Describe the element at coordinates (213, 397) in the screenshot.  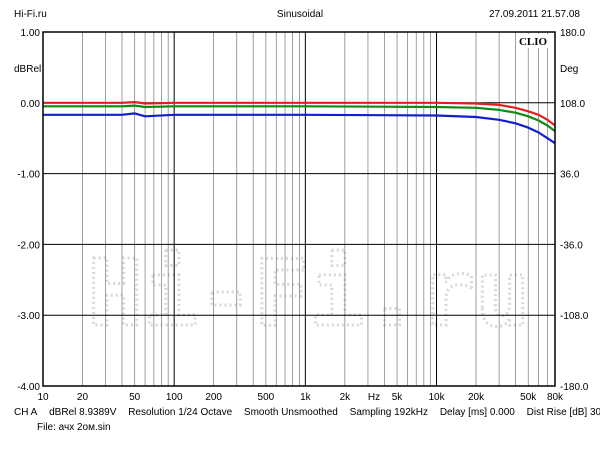
I see `x-tick-label: 200` at that location.